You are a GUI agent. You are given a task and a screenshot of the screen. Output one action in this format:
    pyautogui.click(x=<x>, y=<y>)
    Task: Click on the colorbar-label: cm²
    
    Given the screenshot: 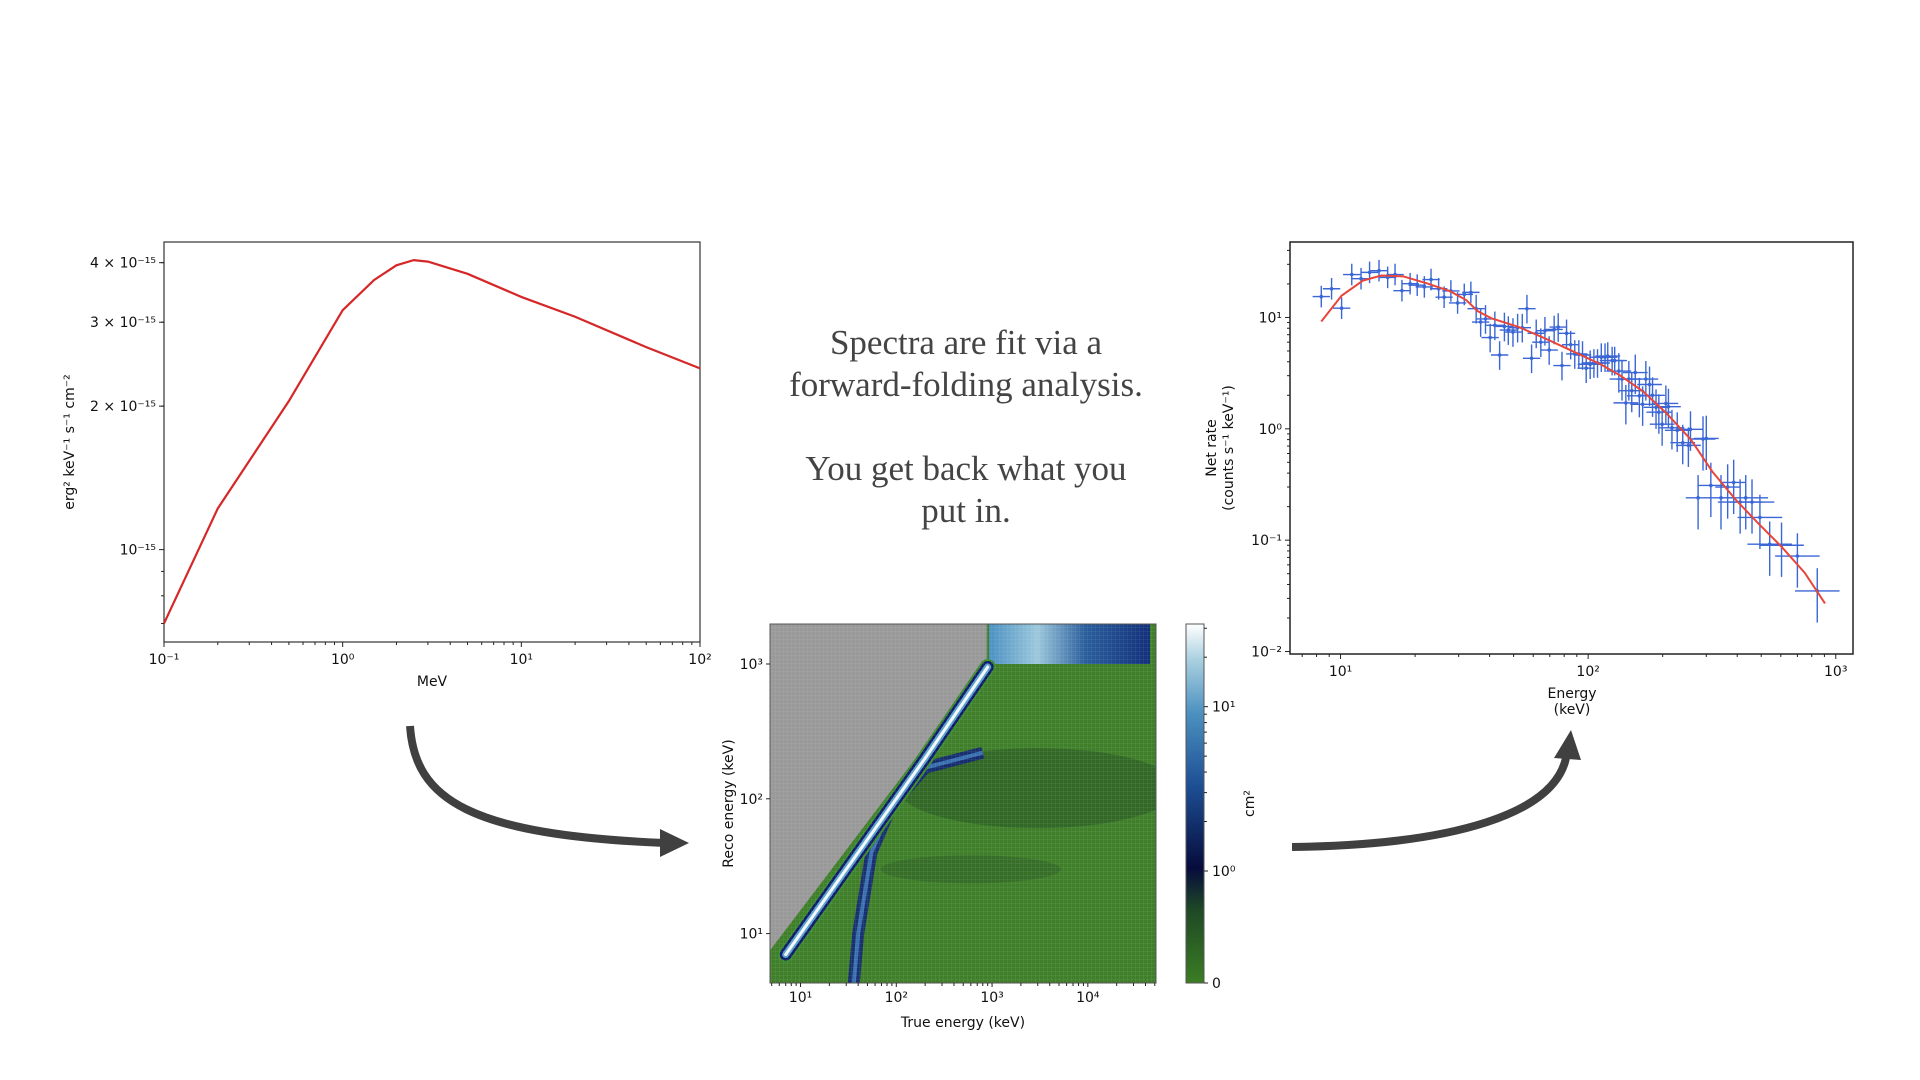 What is the action you would take?
    pyautogui.click(x=1250, y=803)
    